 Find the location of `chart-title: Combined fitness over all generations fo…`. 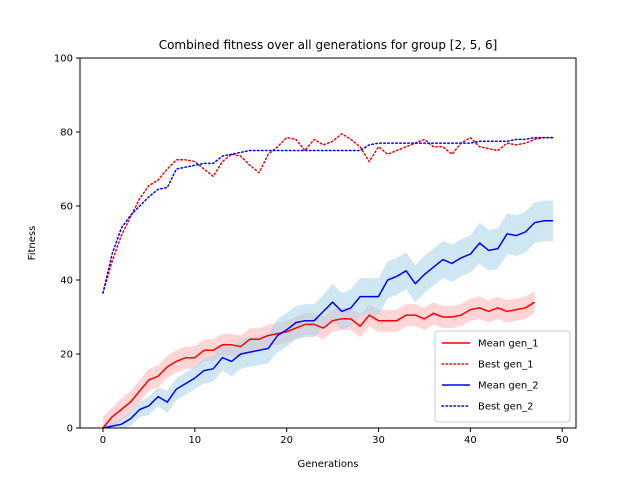

chart-title: Combined fitness over all generations fo… is located at coordinates (328, 45).